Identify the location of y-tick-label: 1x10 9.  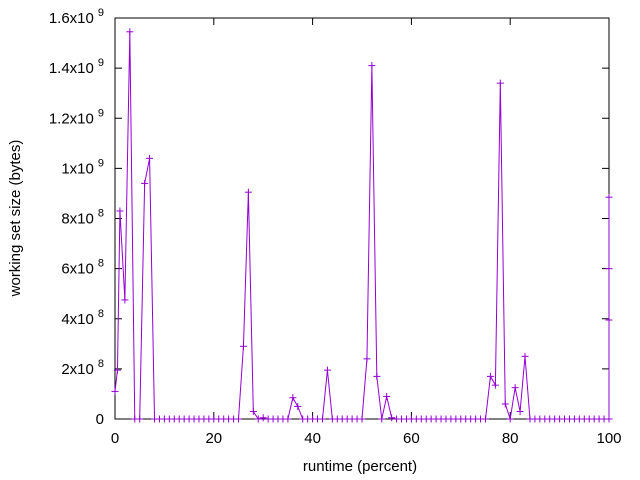
(82, 167).